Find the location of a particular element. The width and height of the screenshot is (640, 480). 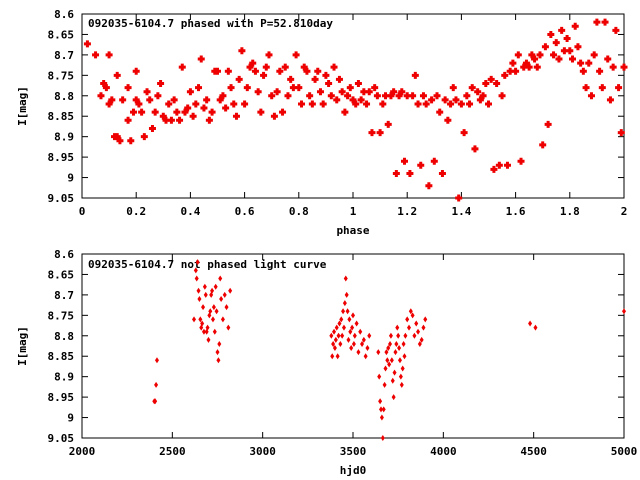

phased-x-tick-label: 0.6 is located at coordinates (245, 211).